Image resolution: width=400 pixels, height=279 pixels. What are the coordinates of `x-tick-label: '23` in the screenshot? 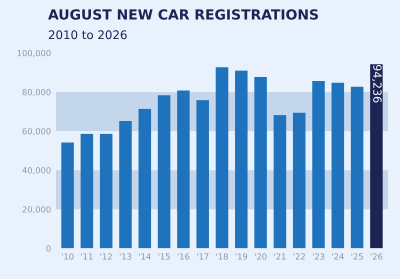 It's located at (318, 256).